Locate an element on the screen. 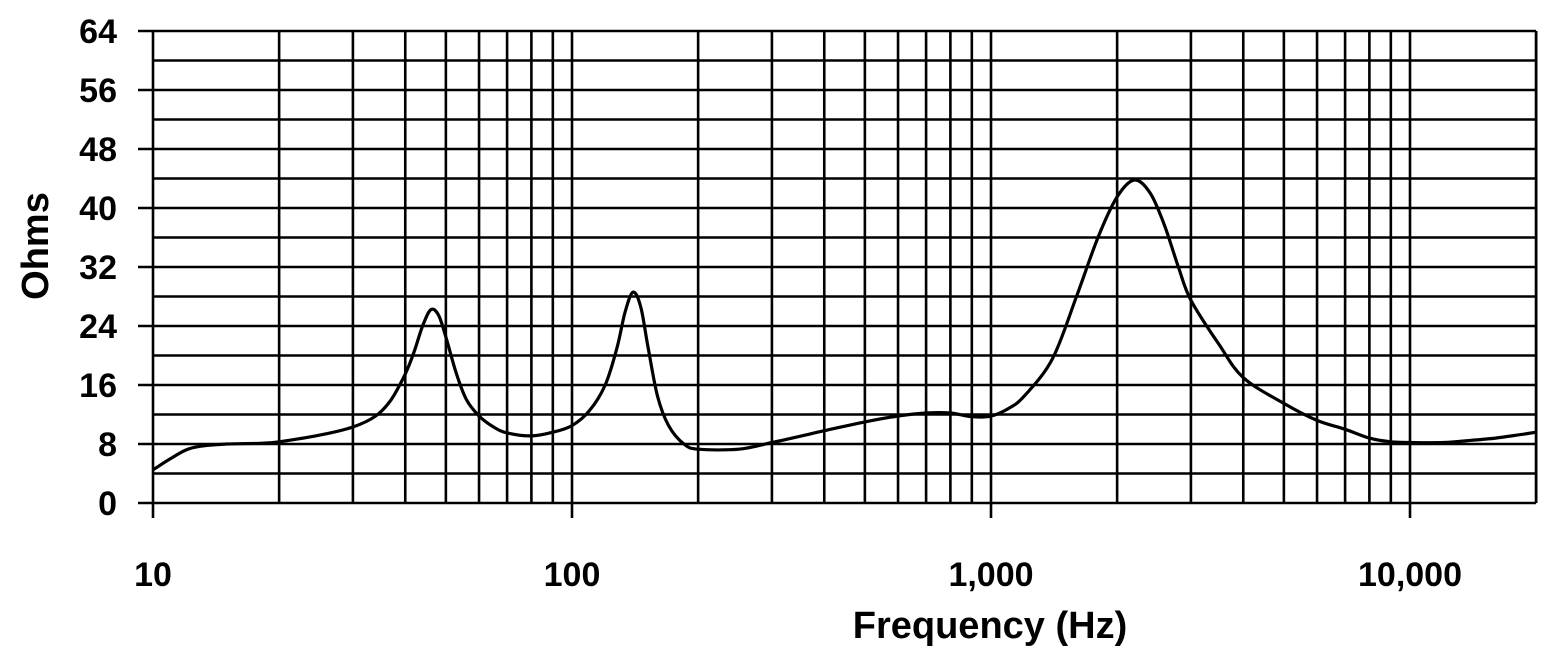  y-tick-label: 32 is located at coordinates (98, 268).